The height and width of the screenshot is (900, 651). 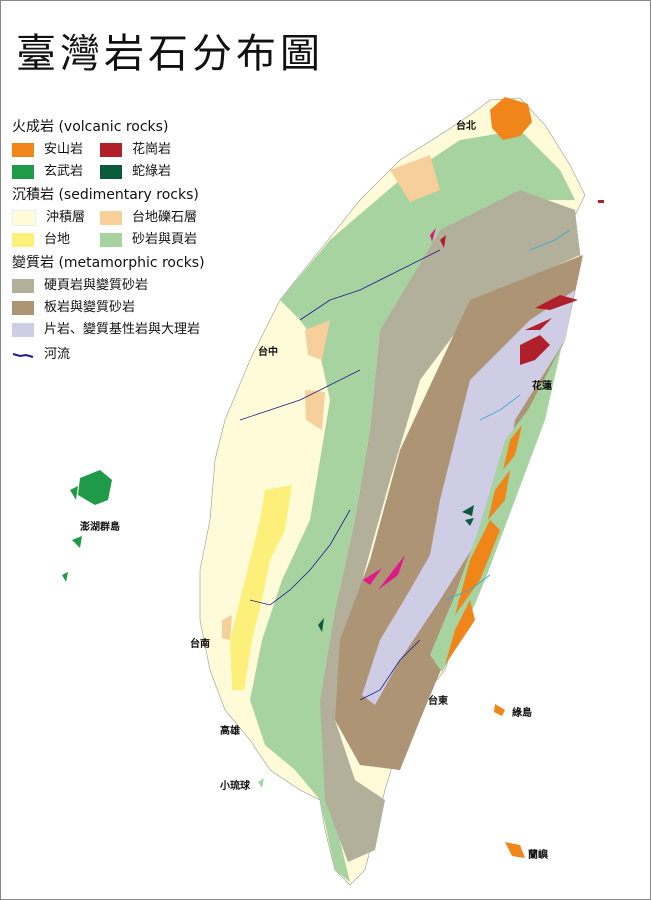 I want to click on place-label-xiaoliuqiu: 小琉球, so click(x=235, y=785).